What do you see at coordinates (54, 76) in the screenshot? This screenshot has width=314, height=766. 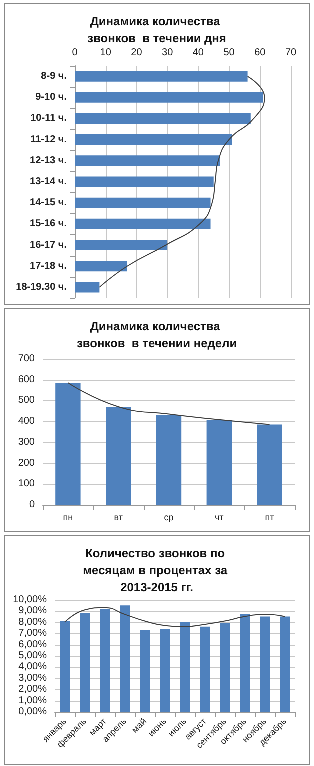 I see `y-tick-label: 8-9 ч.` at bounding box center [54, 76].